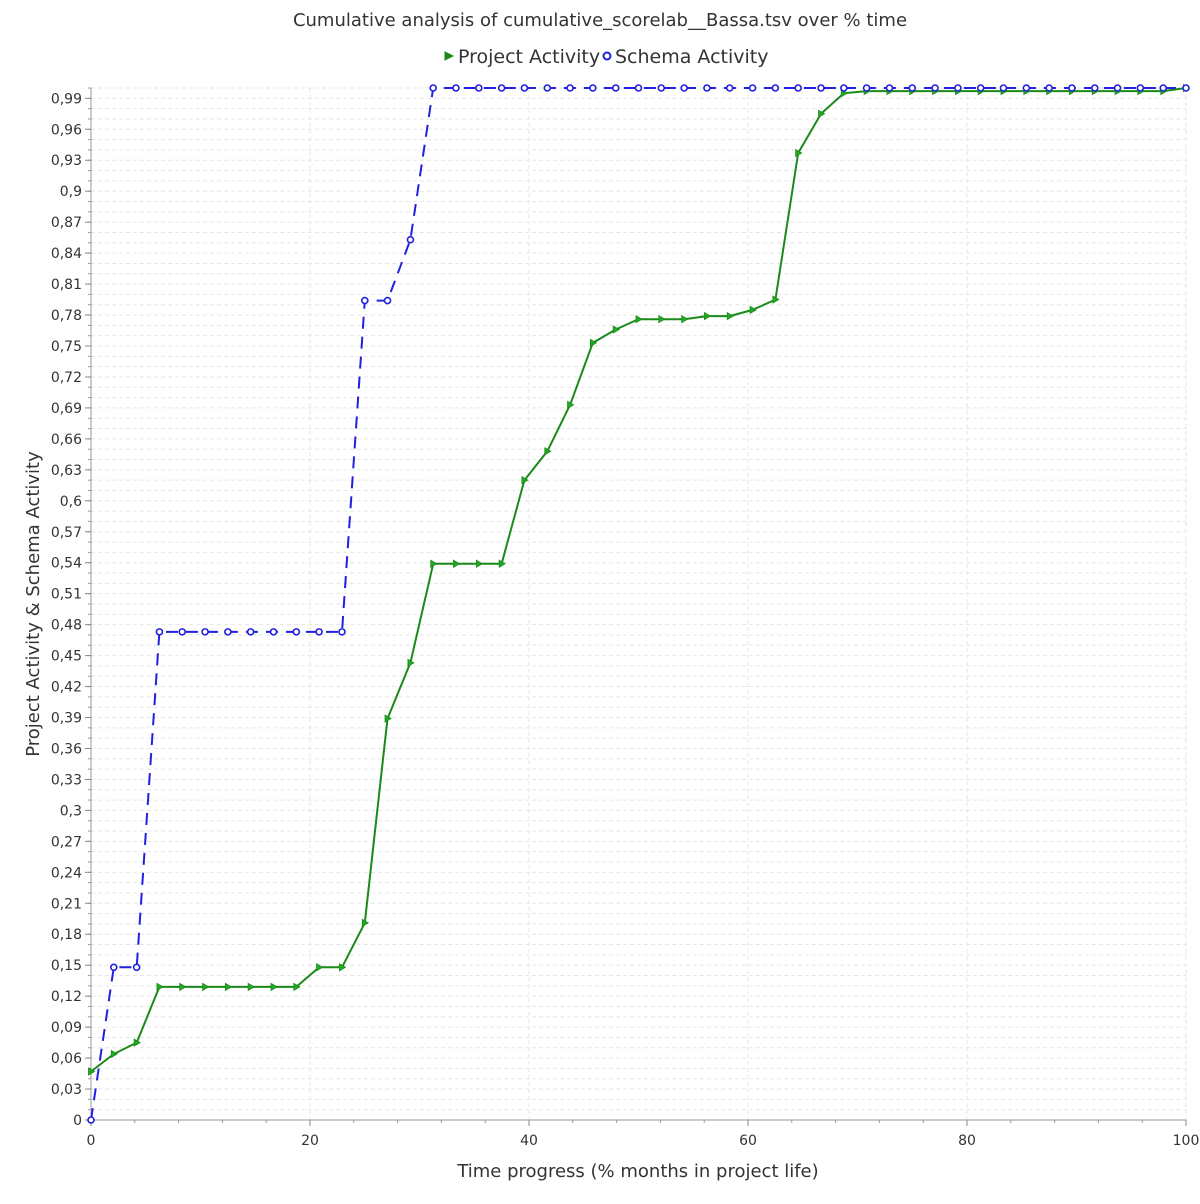 The height and width of the screenshot is (1204, 1200). Describe the element at coordinates (449, 56) in the screenshot. I see `legend-marker-project-activity` at that location.